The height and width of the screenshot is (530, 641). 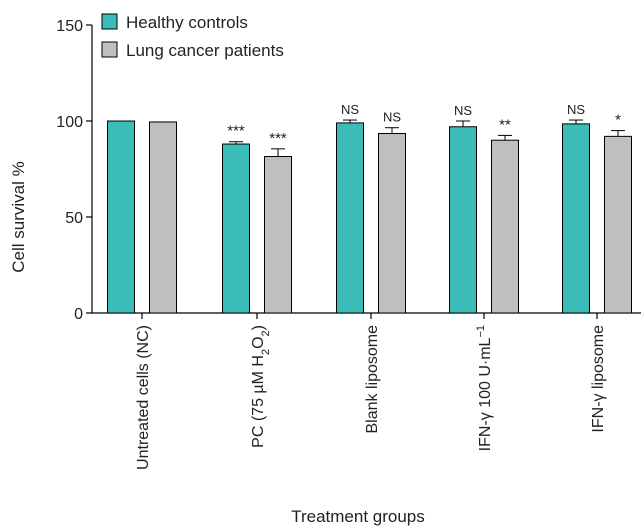 I want to click on x-tick-label: Blank liposome, so click(x=372, y=379).